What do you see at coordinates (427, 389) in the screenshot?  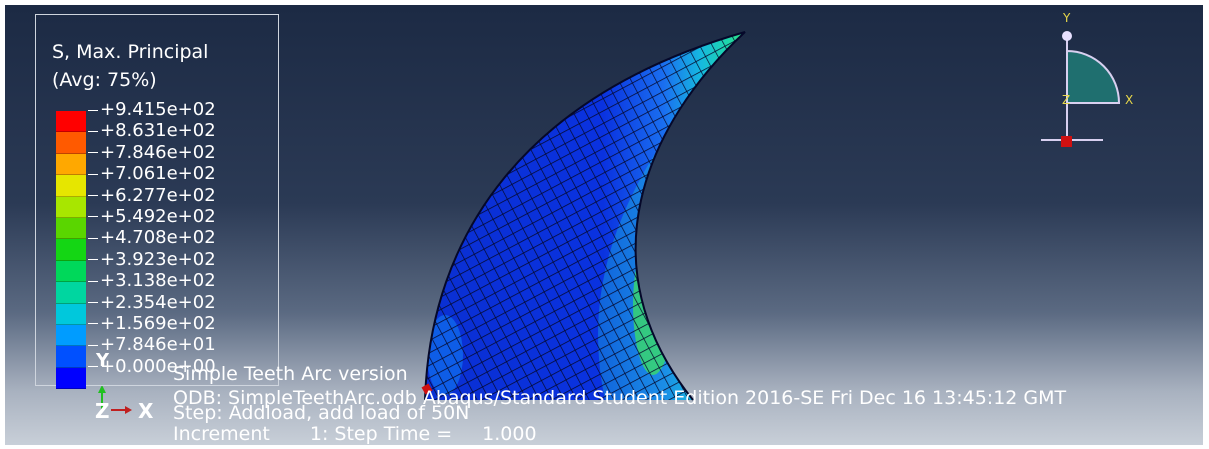 I see `load-point-marker` at bounding box center [427, 389].